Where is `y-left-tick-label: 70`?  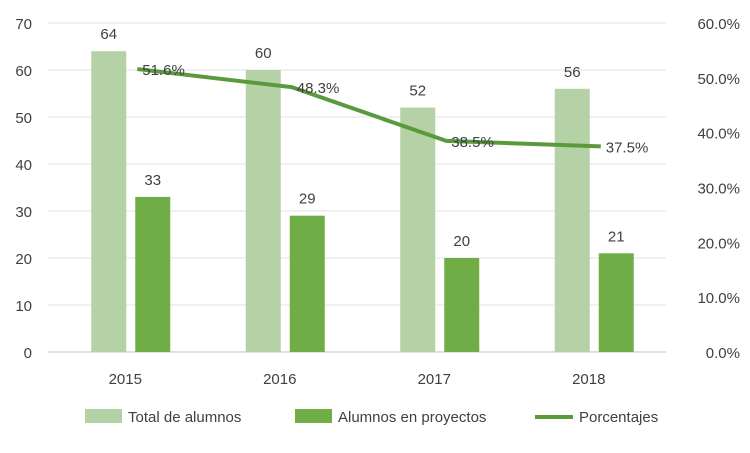
y-left-tick-label: 70 is located at coordinates (23, 24).